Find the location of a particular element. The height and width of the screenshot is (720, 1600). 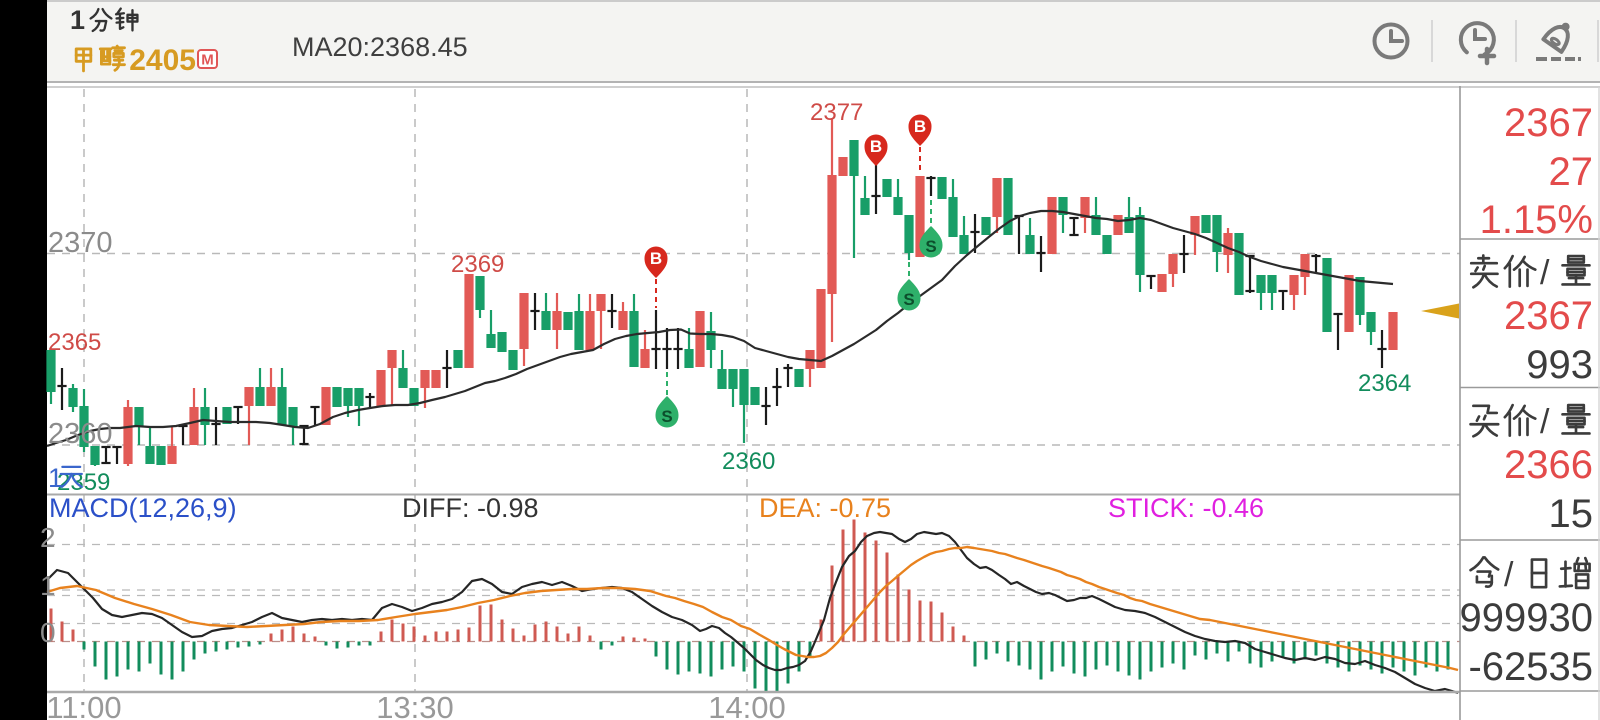

svg-text: MACD(12,26,9) is located at coordinates (143, 508).